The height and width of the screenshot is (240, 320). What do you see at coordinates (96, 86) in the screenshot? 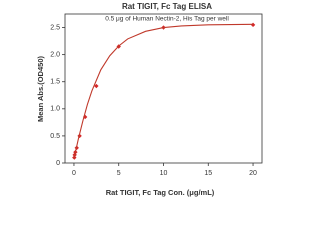
I see `data-point` at bounding box center [96, 86].